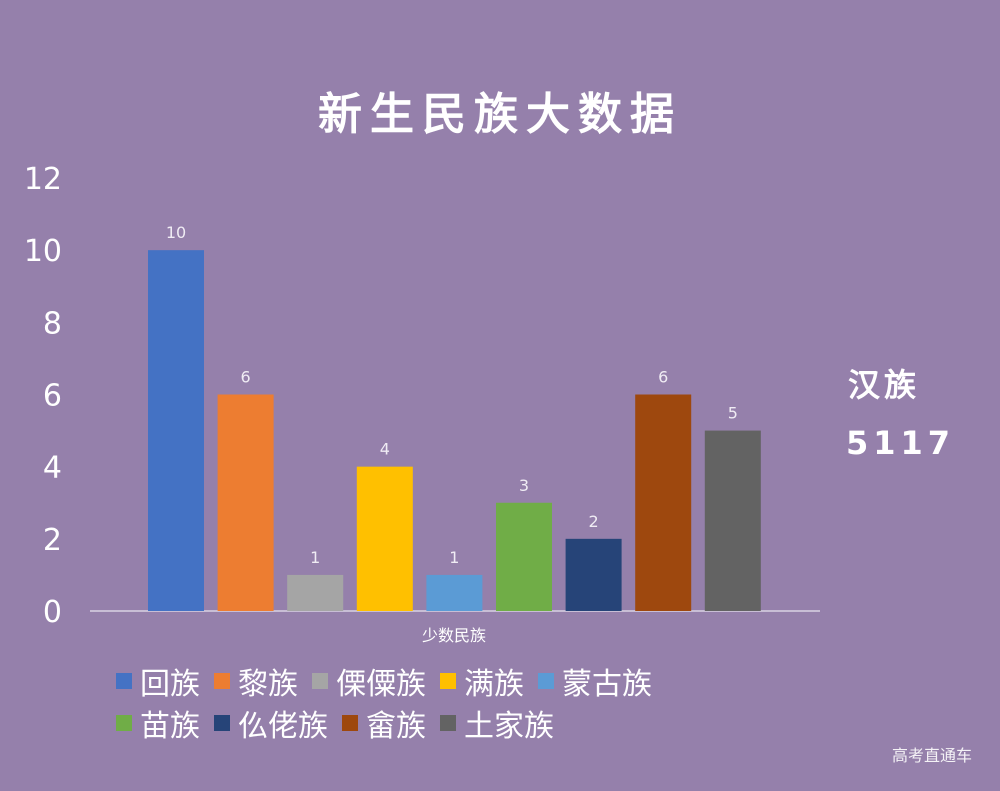  What do you see at coordinates (268, 684) in the screenshot?
I see `legend-label: 黎族` at bounding box center [268, 684].